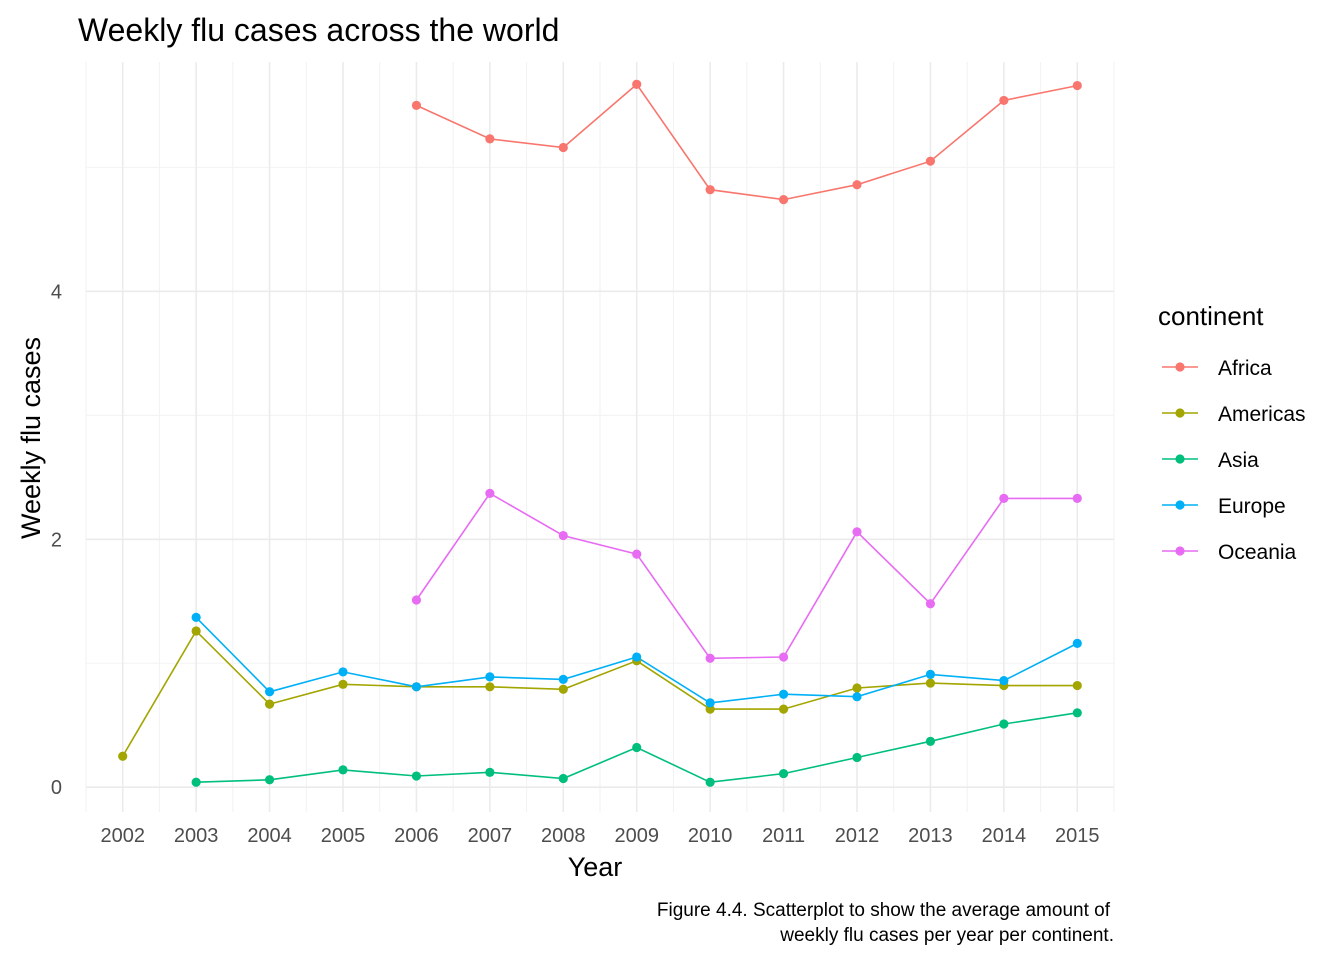  Describe the element at coordinates (490, 836) in the screenshot. I see `x-tick-label: 2007` at that location.